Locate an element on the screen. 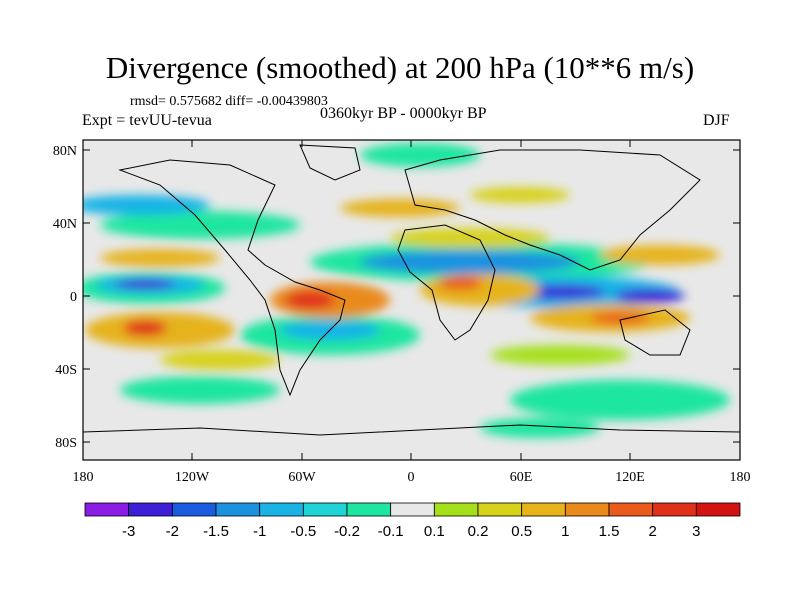 This screenshot has height=600, width=800. colorbar-label: 0.5 is located at coordinates (521, 531).